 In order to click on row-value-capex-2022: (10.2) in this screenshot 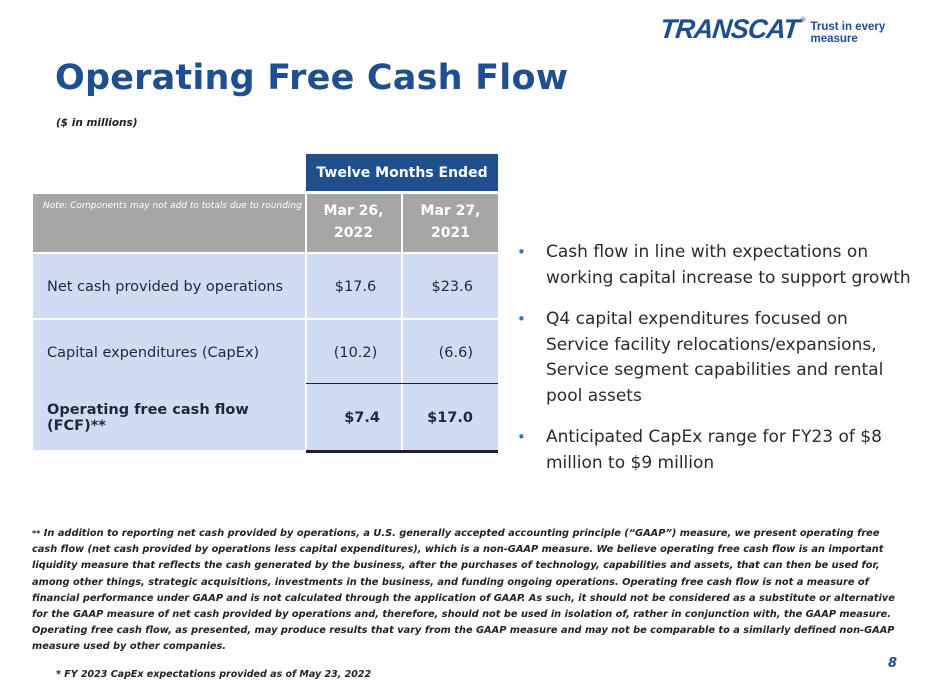, I will do `click(353, 352)`.